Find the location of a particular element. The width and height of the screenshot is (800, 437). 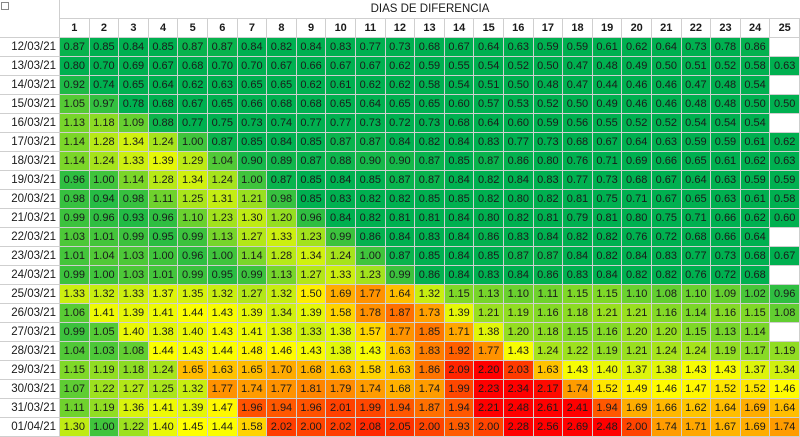

table-cell: 1.41 is located at coordinates (252, 332).